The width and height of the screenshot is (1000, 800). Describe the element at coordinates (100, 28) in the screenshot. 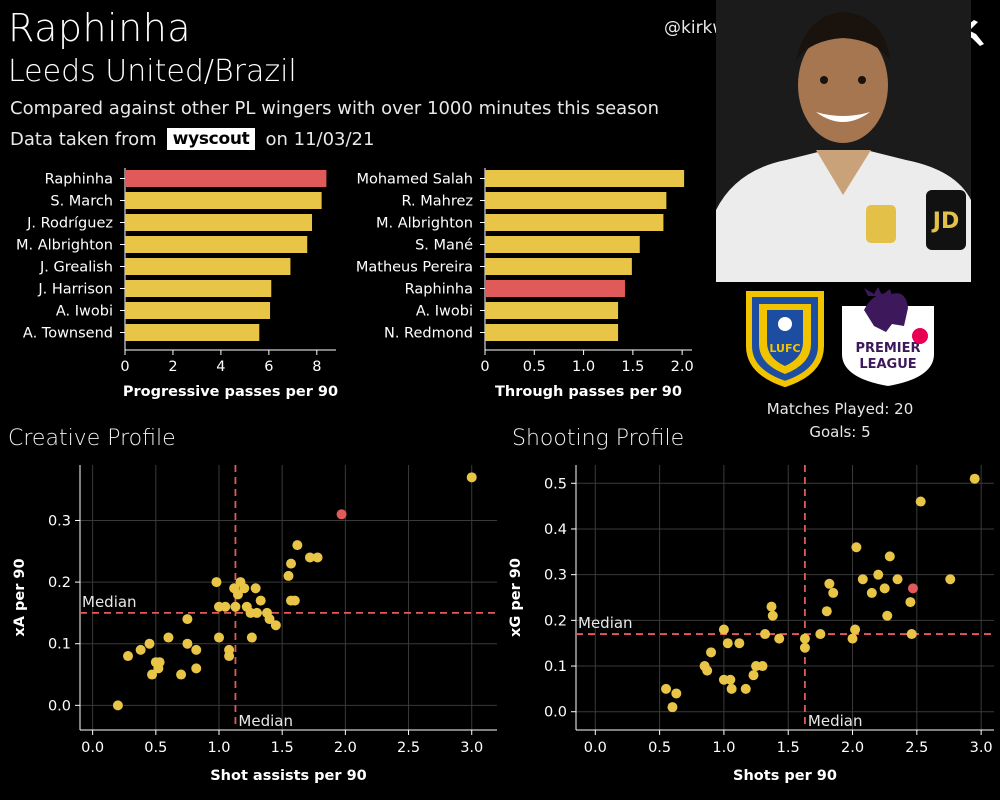

I see `player-name: Raphinha` at that location.